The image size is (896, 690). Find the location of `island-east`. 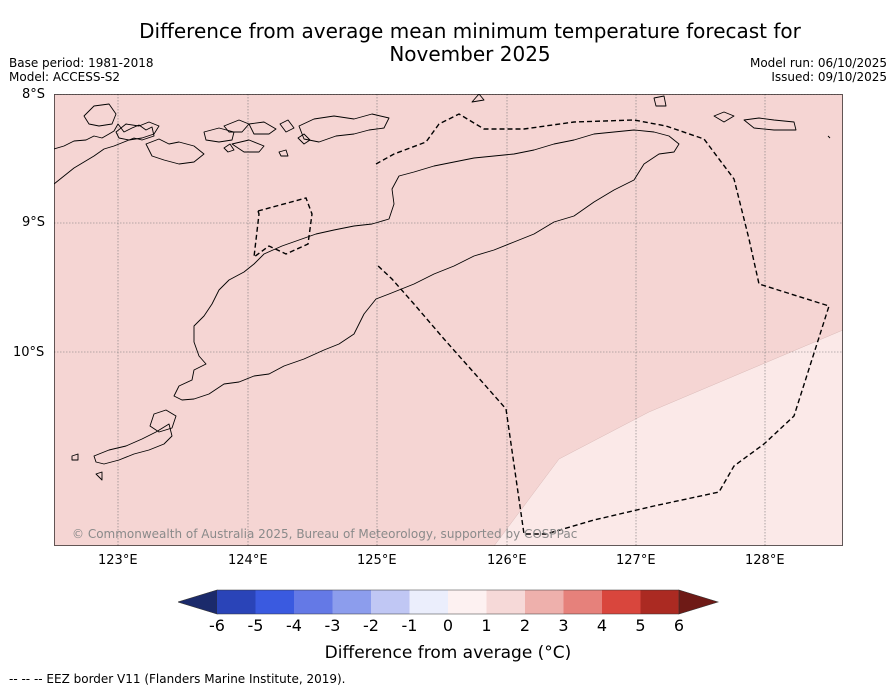

island-east is located at coordinates (770, 124).